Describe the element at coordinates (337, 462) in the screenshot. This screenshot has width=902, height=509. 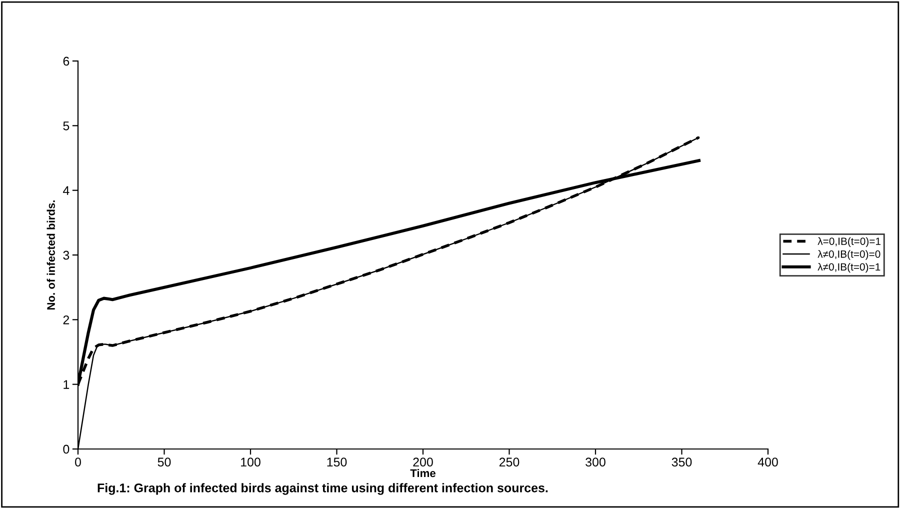
I see `x-tick-label: 150` at that location.